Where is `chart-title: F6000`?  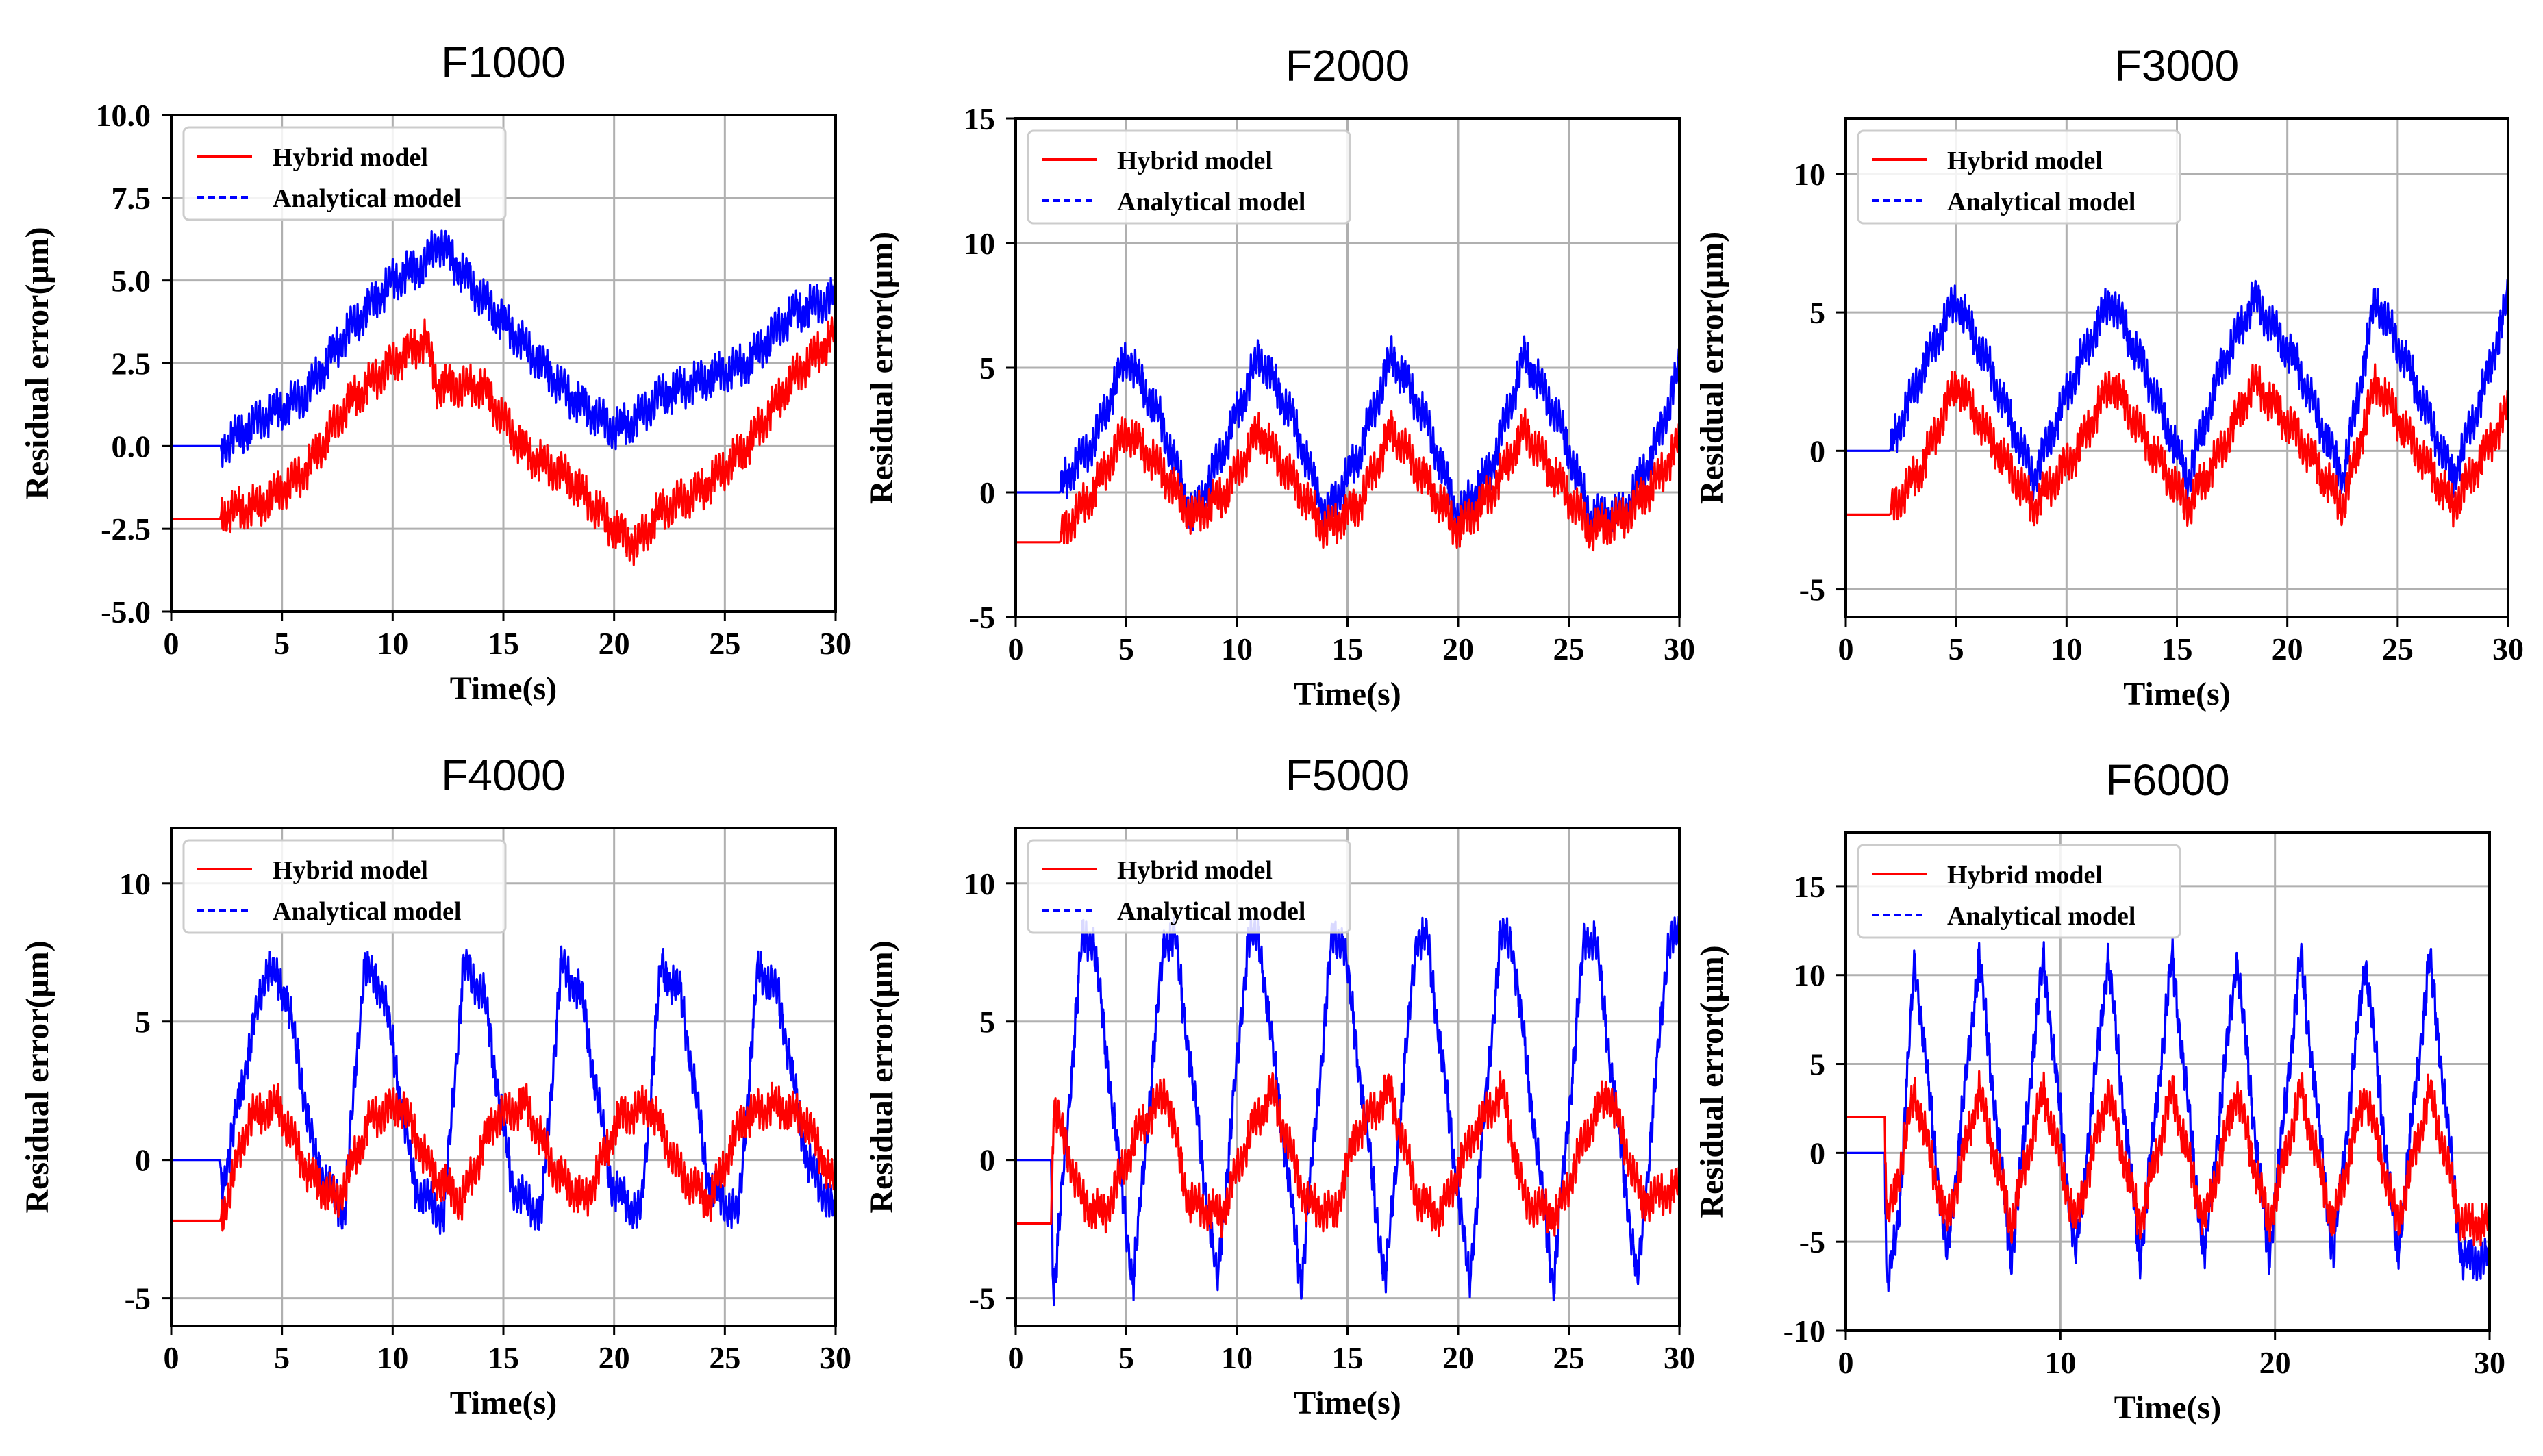 chart-title: F6000 is located at coordinates (2167, 780).